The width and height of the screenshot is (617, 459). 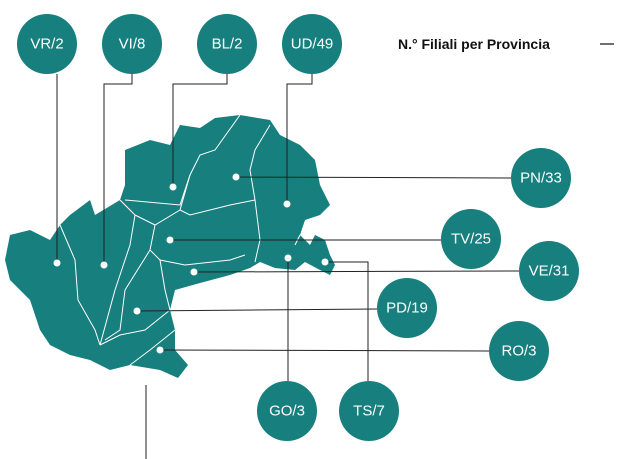 I want to click on province-label: VR/2, so click(x=46, y=44).